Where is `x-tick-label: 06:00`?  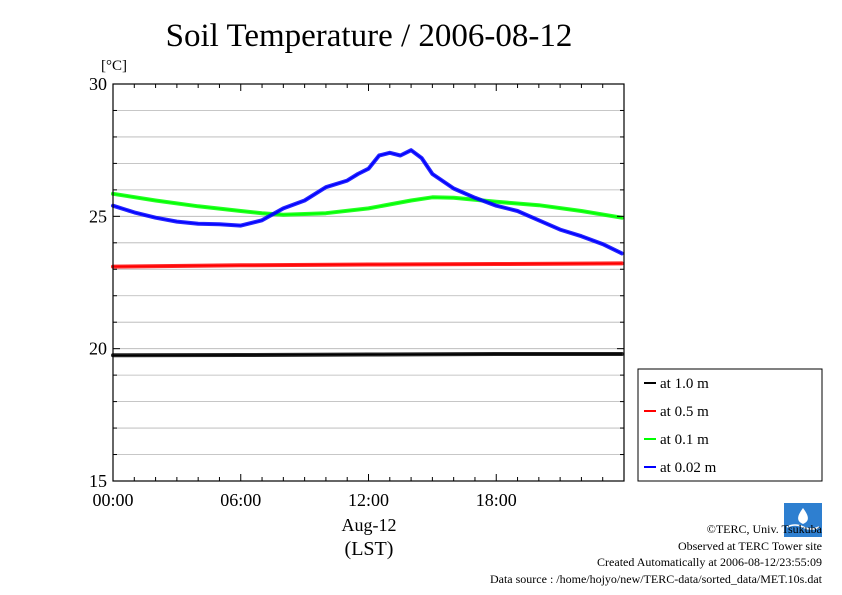
x-tick-label: 06:00 is located at coordinates (240, 500).